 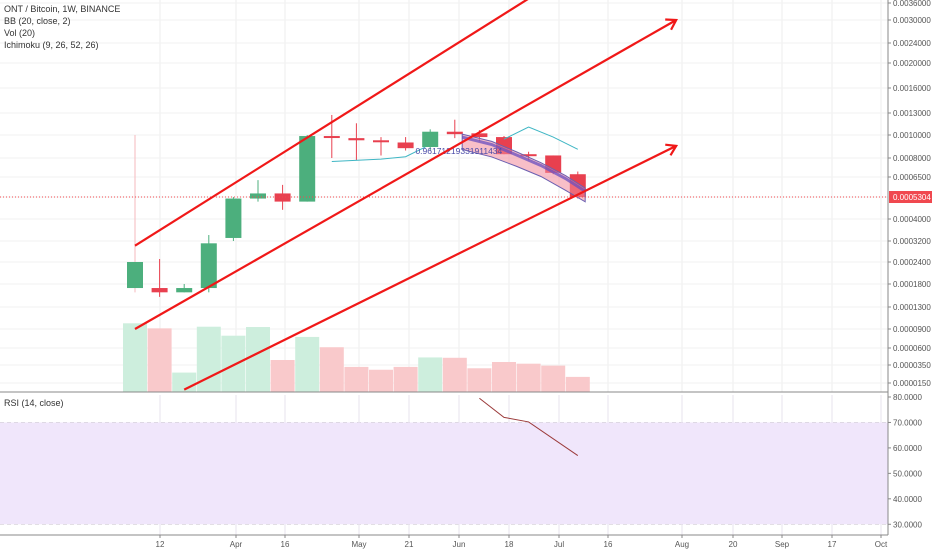 What do you see at coordinates (912, 365) in the screenshot?
I see `price-tick-label: 0.0000350` at bounding box center [912, 365].